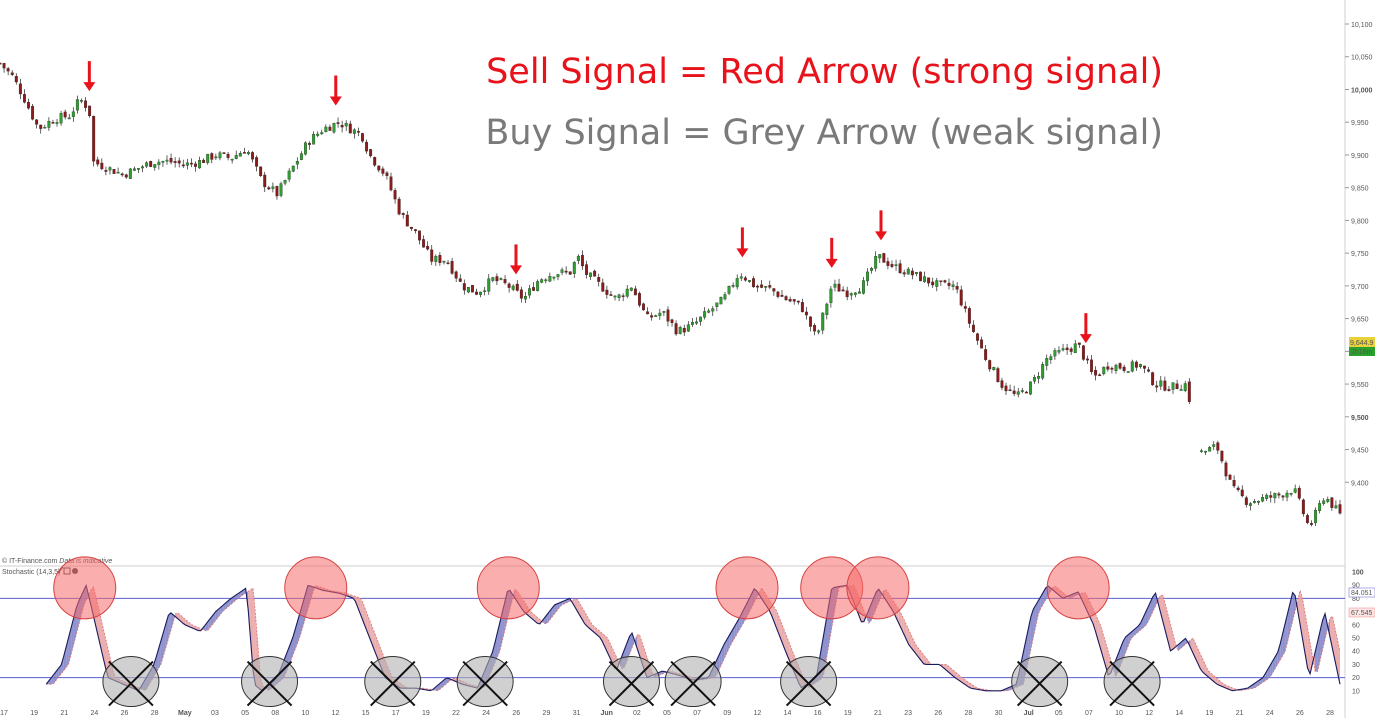  Describe the element at coordinates (185, 713) in the screenshot. I see `date-tick-label: May` at that location.